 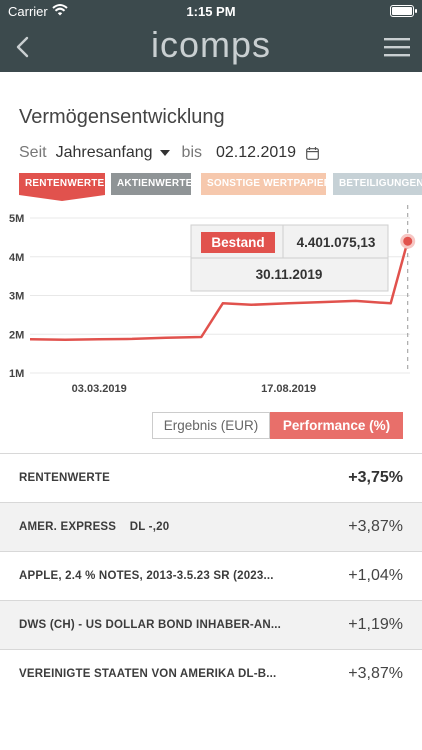 What do you see at coordinates (104, 152) in the screenshot?
I see `period-dropdown: Jahresanfang` at bounding box center [104, 152].